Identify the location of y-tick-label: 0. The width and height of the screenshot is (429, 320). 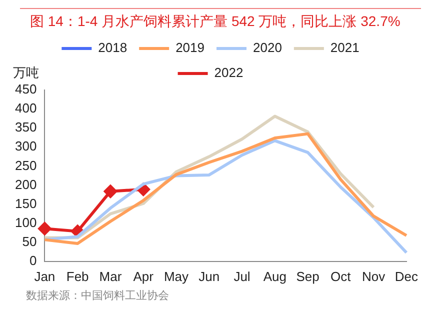
(33, 260).